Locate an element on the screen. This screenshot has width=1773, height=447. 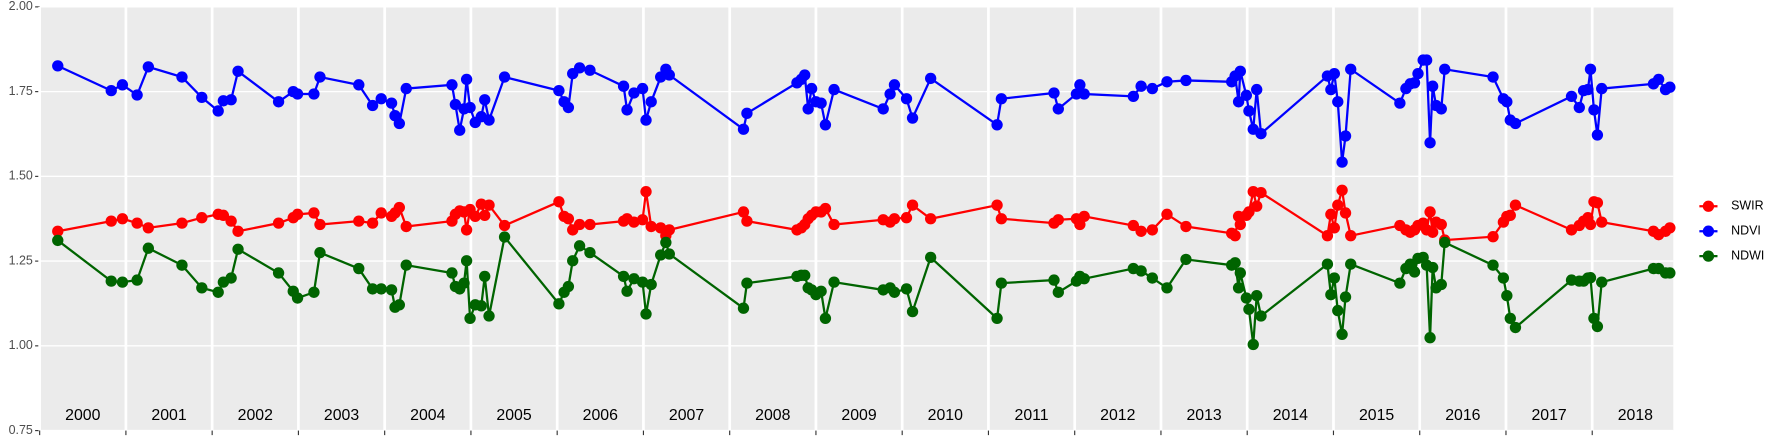
year-label: 2017 is located at coordinates (1548, 415).